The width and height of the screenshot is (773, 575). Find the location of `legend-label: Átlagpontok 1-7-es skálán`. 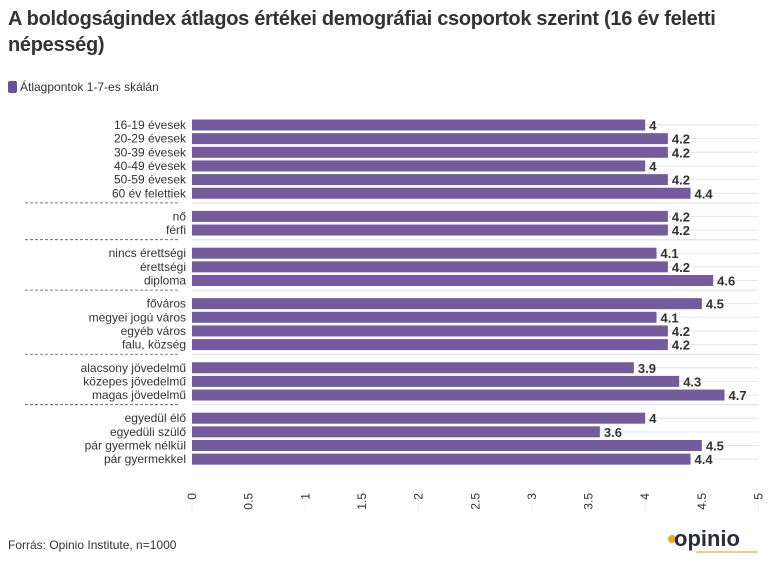

legend-label: Átlagpontok 1-7-es skálán is located at coordinates (89, 87).